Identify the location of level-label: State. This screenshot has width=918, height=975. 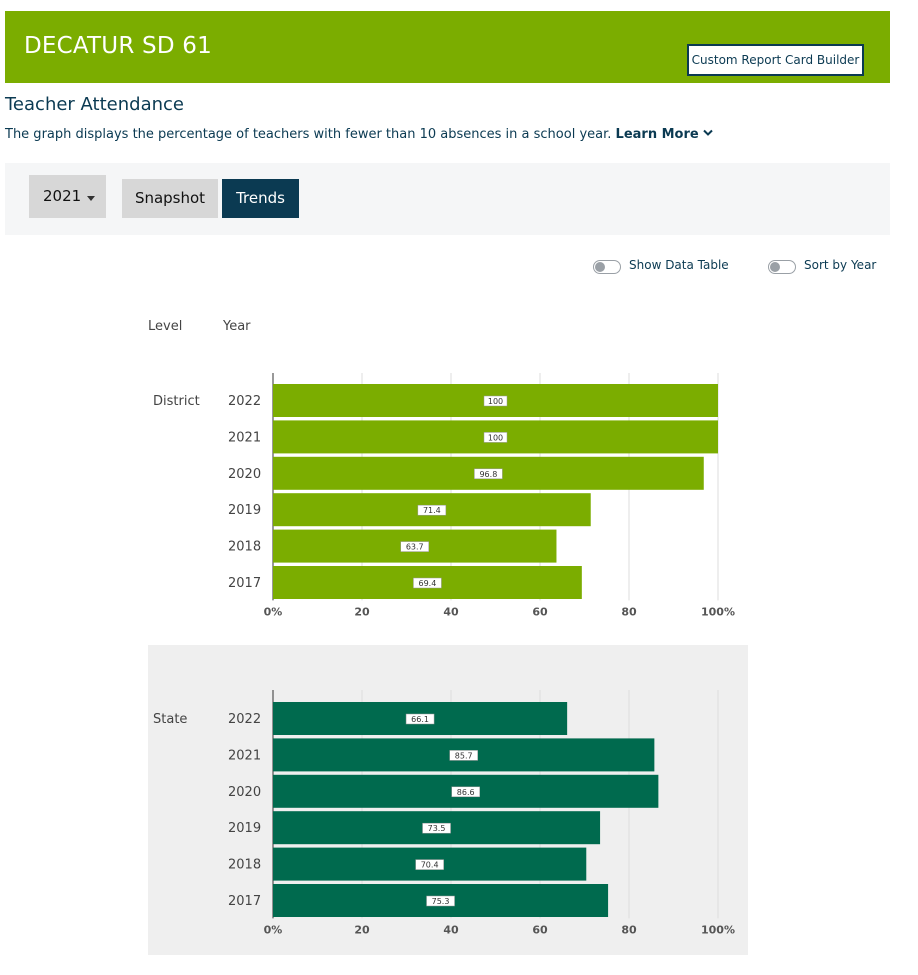
(170, 719).